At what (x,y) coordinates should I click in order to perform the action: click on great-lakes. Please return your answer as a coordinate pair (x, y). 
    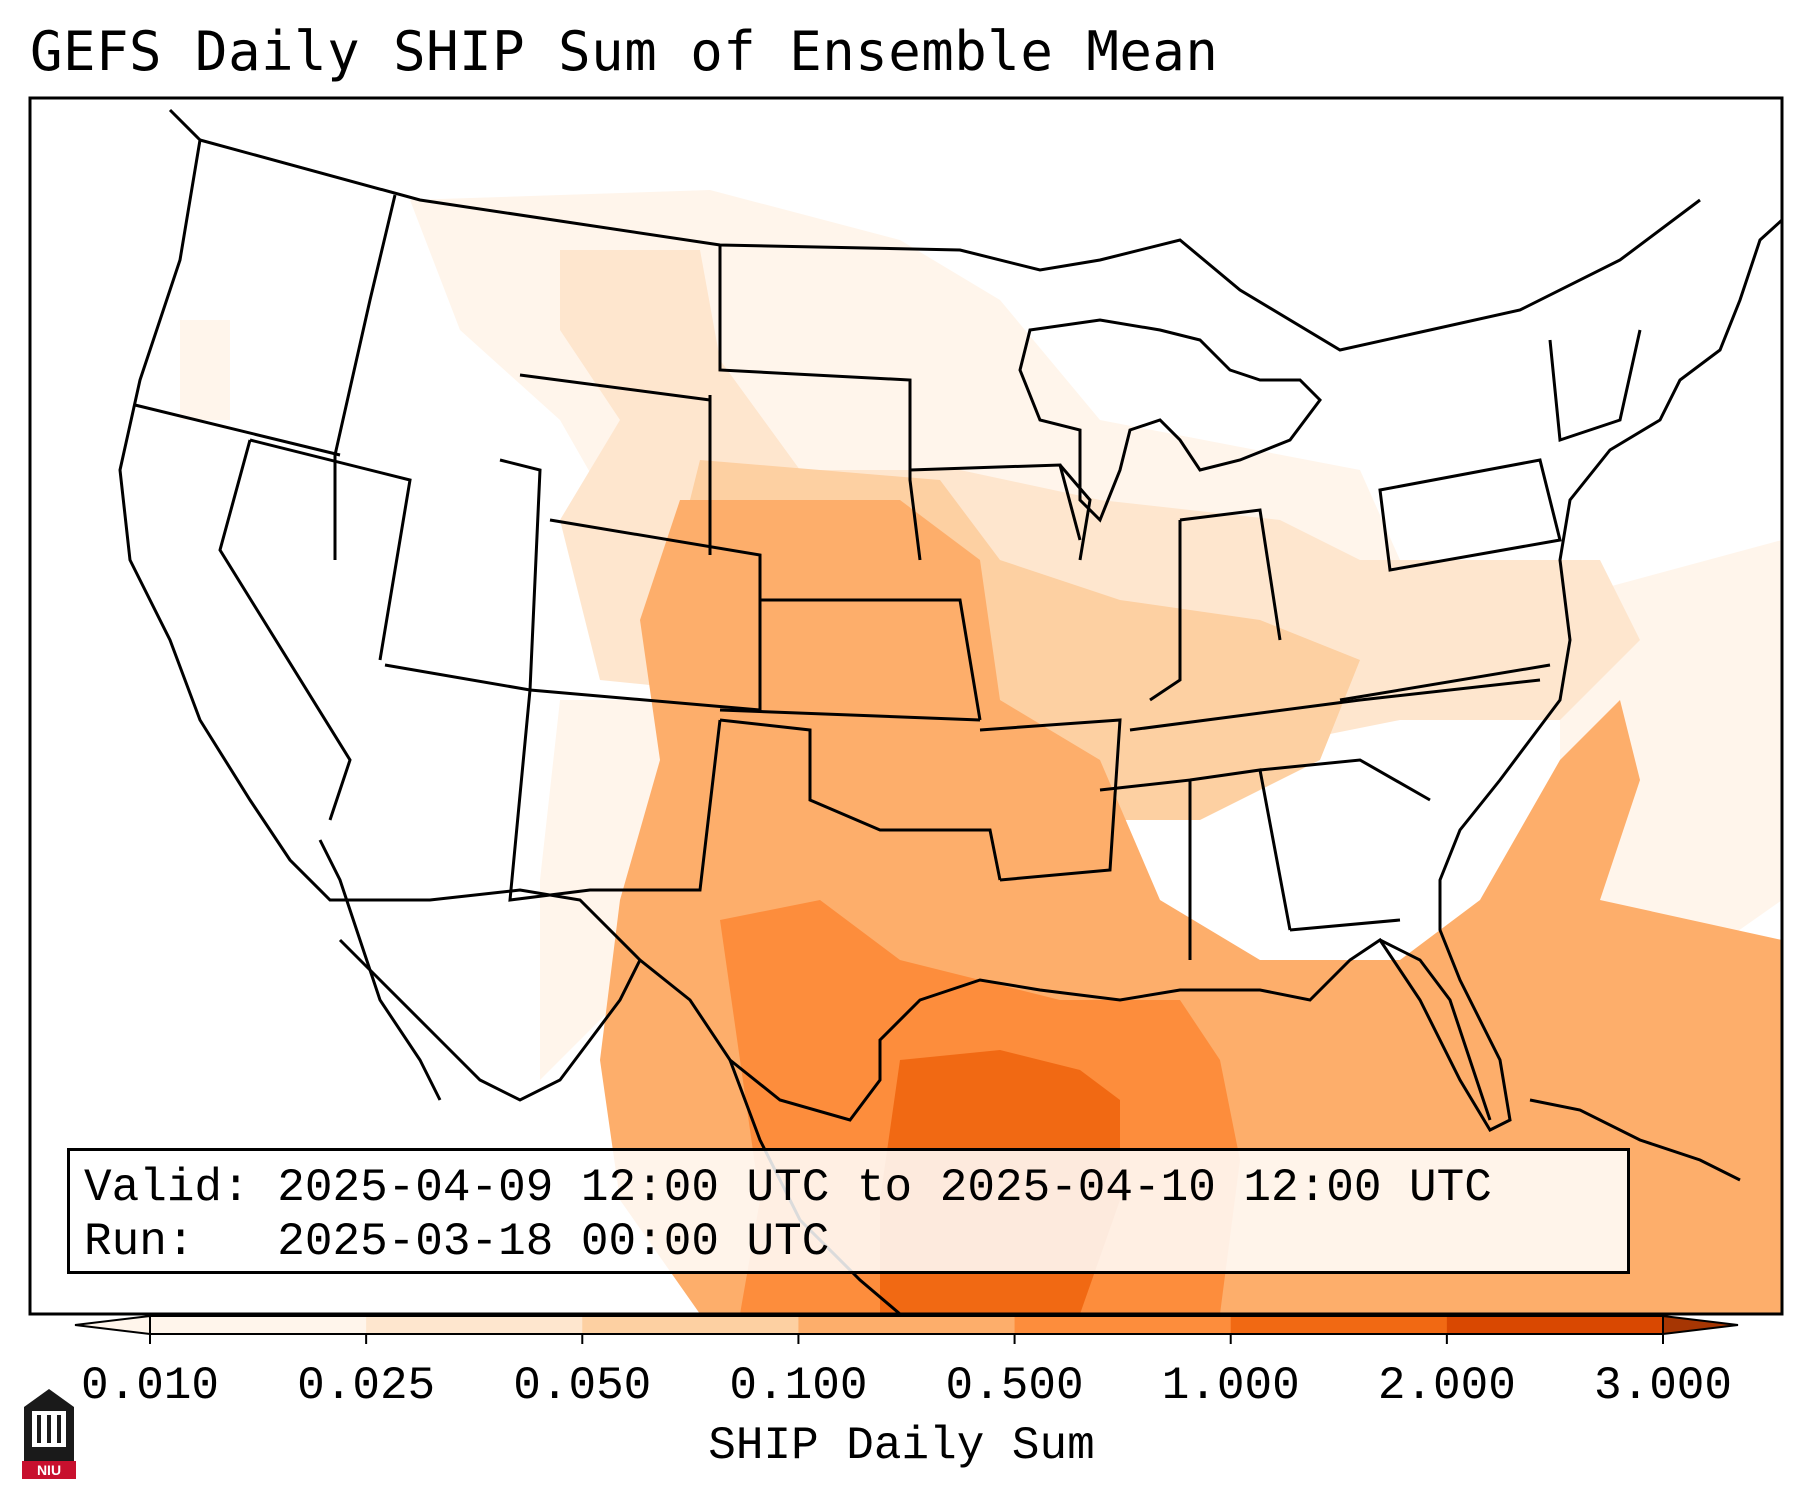
    Looking at the image, I should click on (1170, 420).